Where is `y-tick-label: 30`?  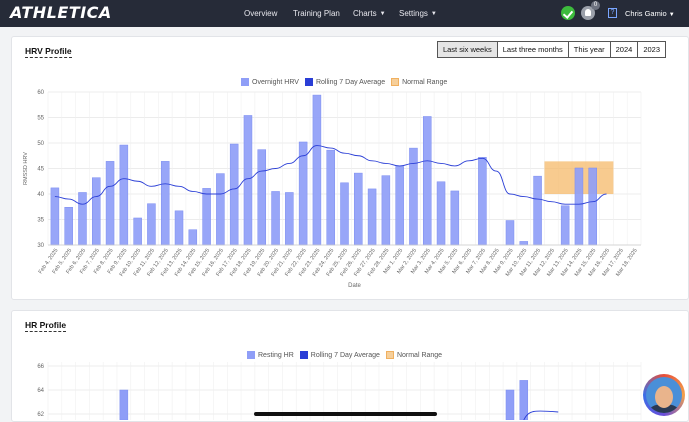 y-tick-label: 30 is located at coordinates (40, 246).